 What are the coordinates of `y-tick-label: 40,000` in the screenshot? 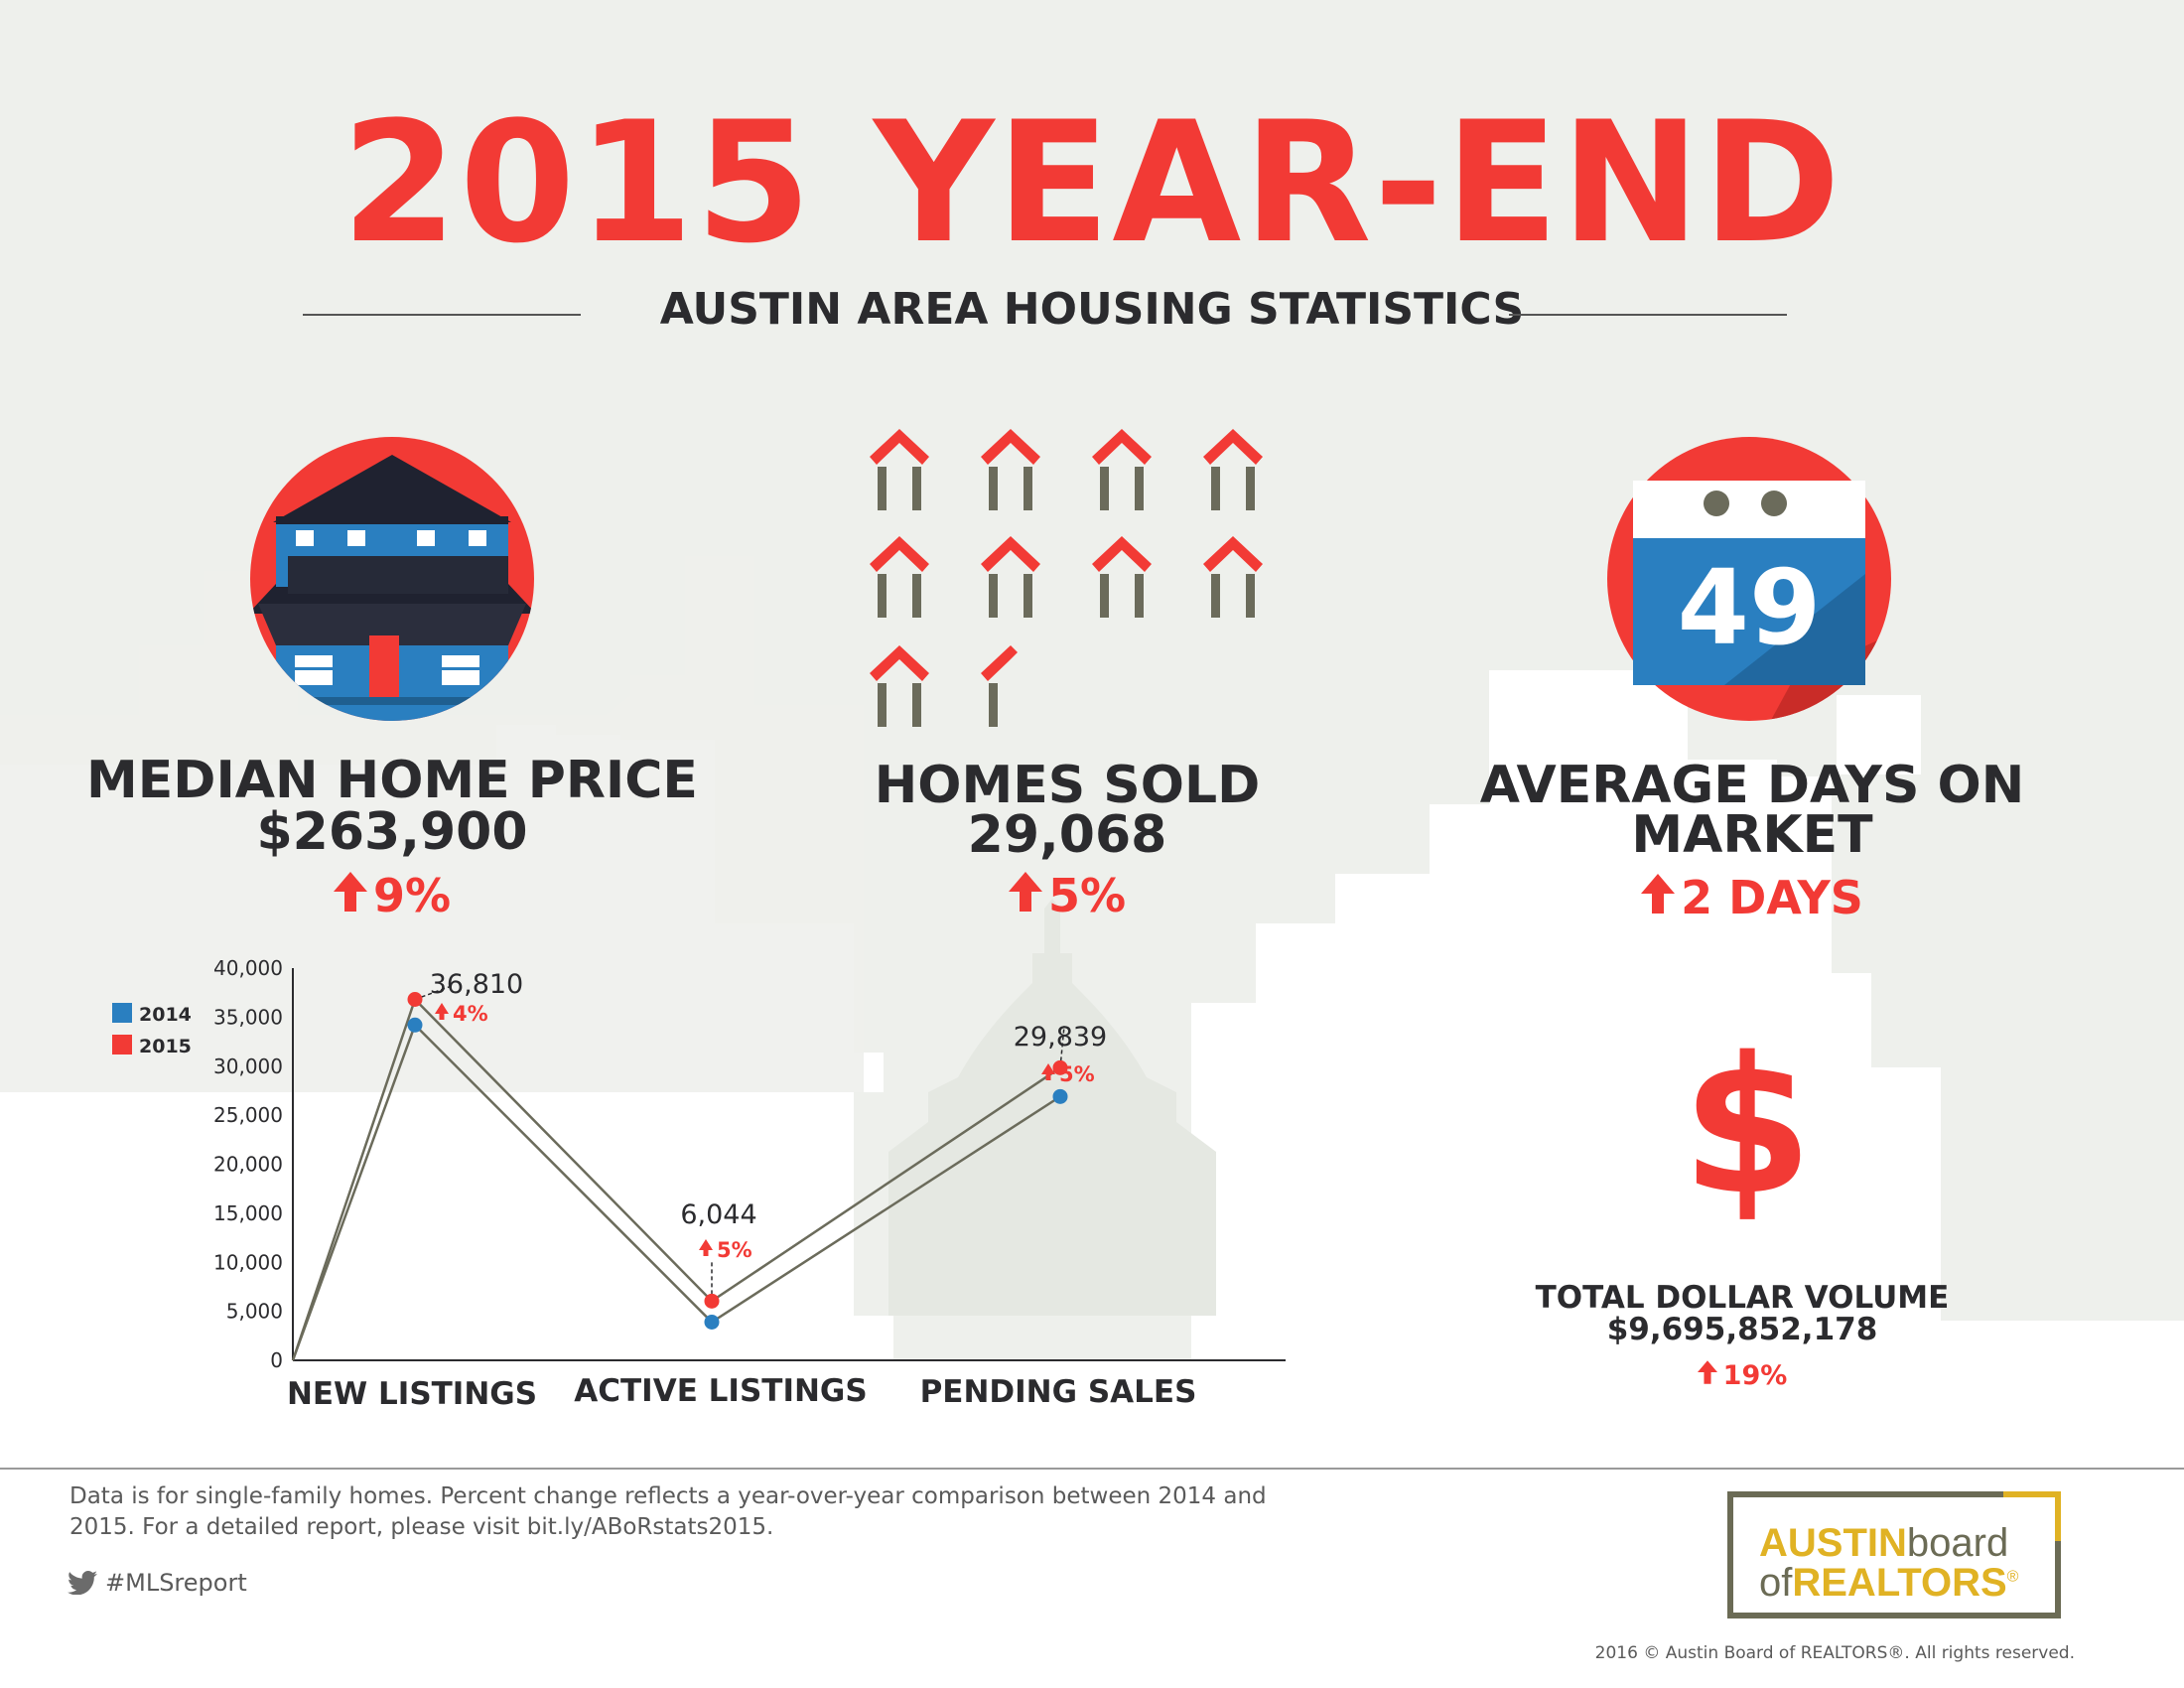 It's located at (248, 968).